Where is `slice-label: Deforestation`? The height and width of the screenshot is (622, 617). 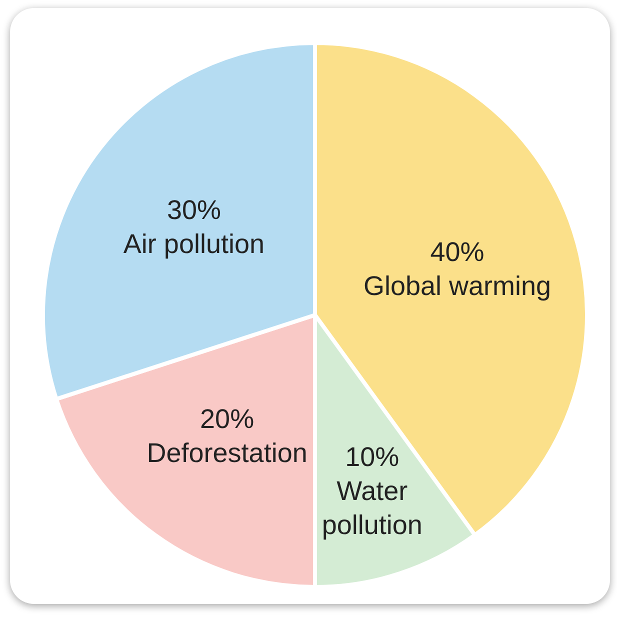
slice-label: Deforestation is located at coordinates (227, 453).